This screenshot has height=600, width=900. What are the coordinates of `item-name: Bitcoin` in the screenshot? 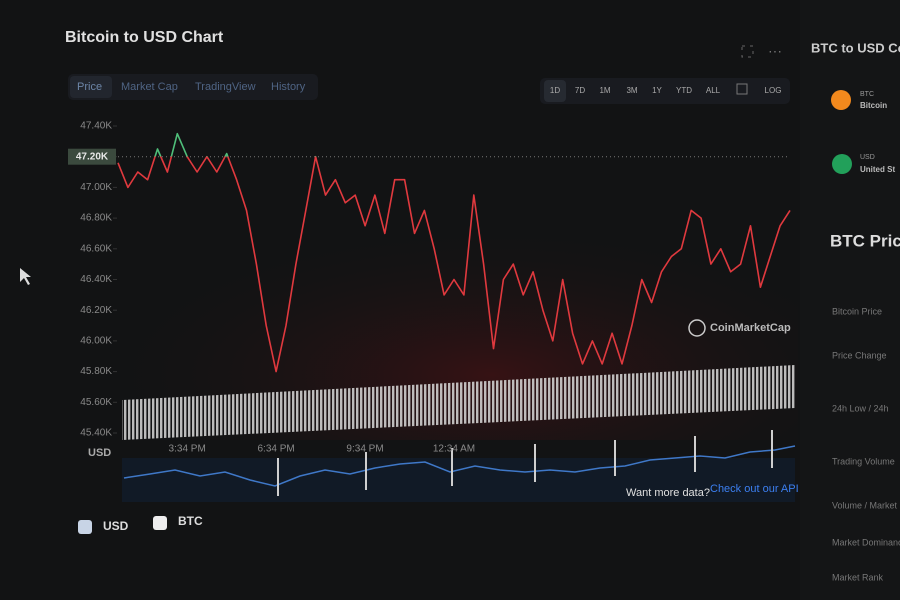 It's located at (873, 105).